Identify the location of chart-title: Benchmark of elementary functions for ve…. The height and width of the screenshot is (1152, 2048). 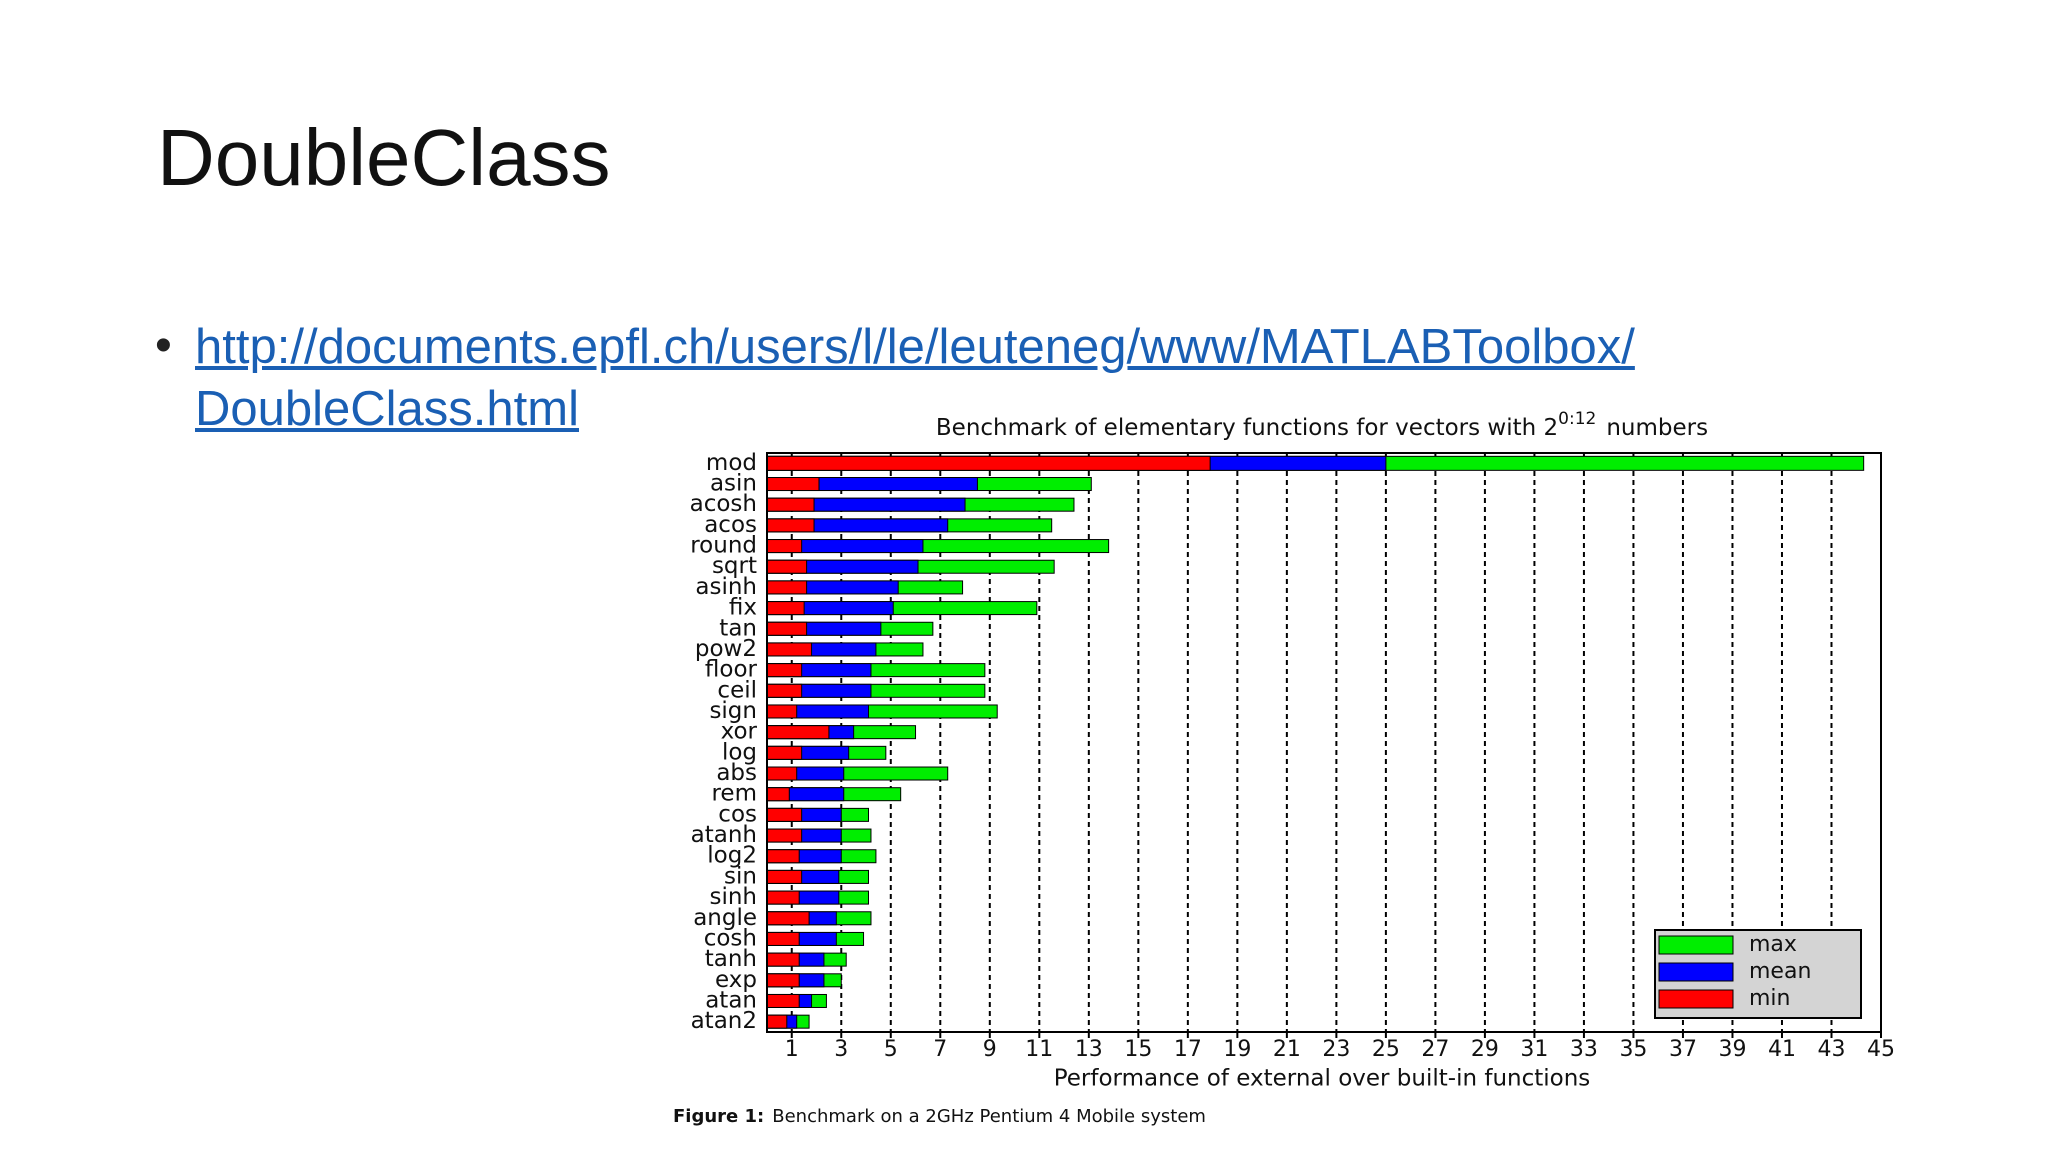
(1322, 425).